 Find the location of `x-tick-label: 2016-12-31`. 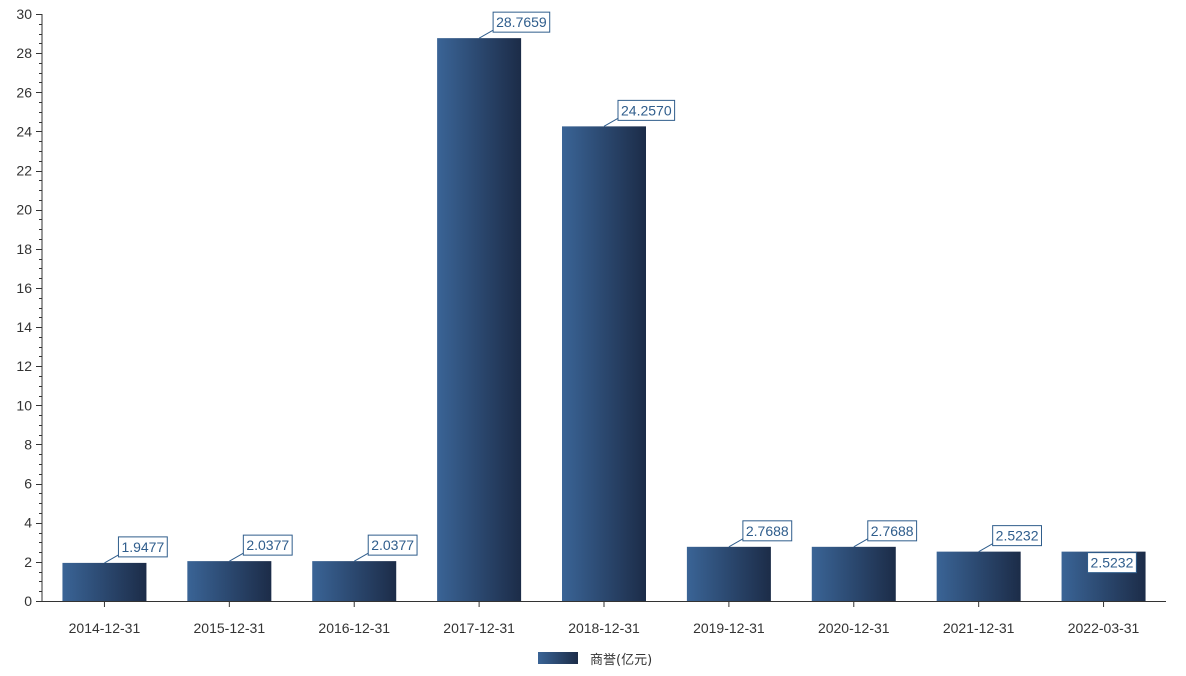

x-tick-label: 2016-12-31 is located at coordinates (354, 628).